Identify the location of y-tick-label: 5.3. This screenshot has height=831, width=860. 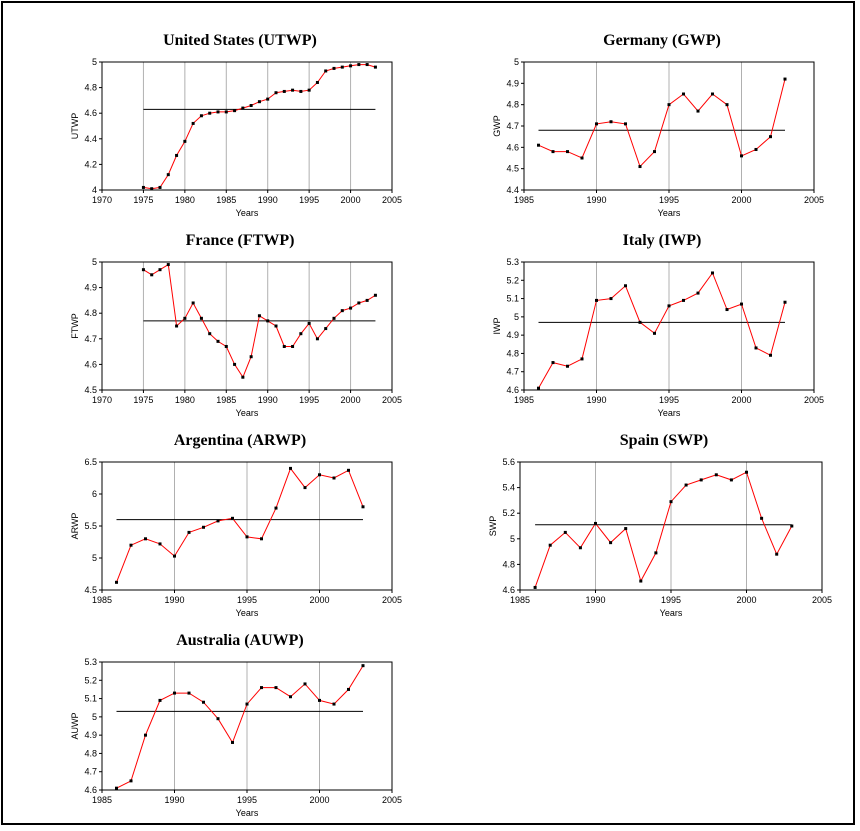
(512, 262).